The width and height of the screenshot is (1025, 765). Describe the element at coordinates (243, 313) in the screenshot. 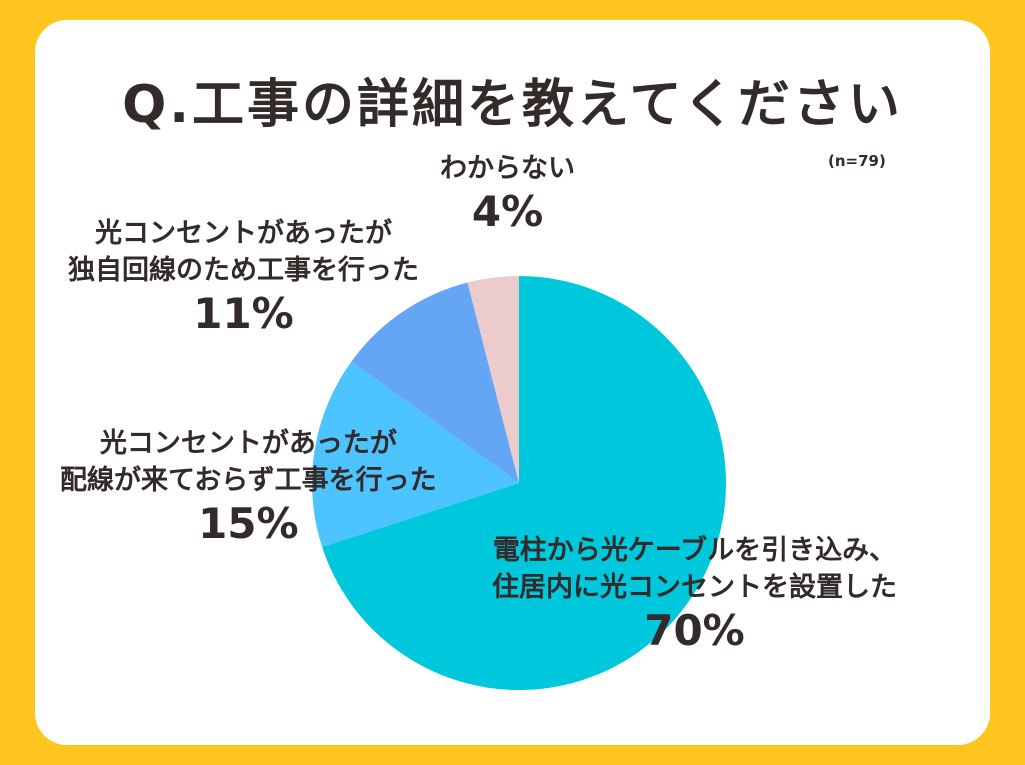

I see `label-own-line-pct: 11%` at that location.